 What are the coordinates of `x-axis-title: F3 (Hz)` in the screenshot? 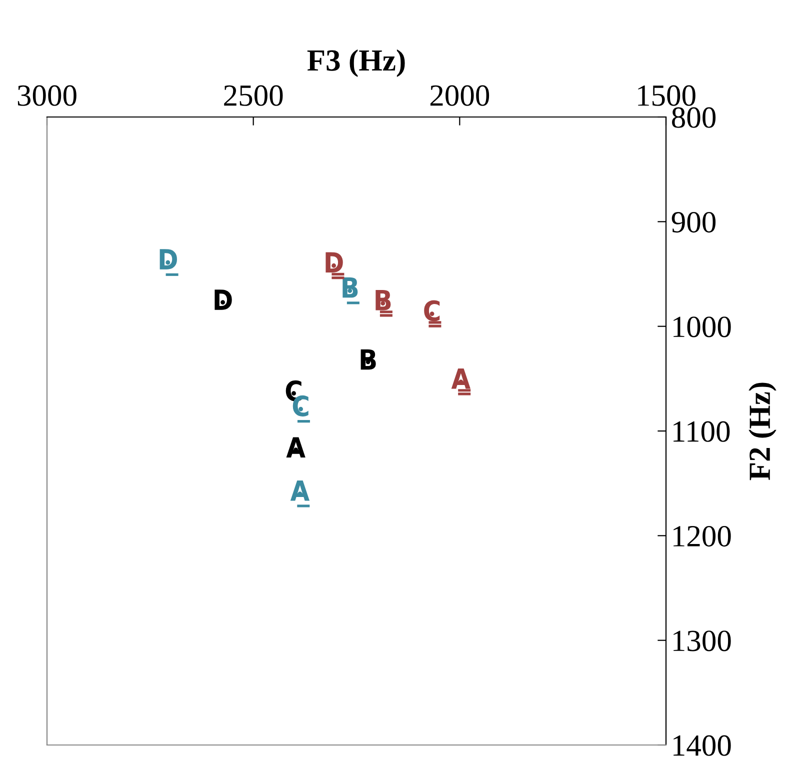 It's located at (356, 63).